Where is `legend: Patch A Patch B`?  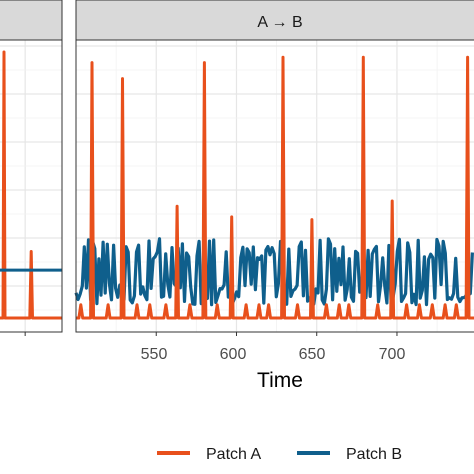 legend: Patch A Patch B is located at coordinates (279, 454).